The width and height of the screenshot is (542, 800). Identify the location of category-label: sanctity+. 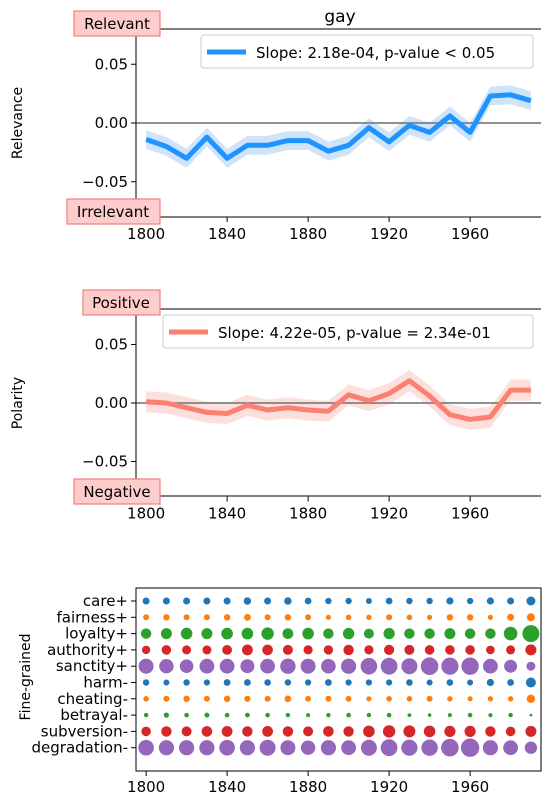
(92, 666).